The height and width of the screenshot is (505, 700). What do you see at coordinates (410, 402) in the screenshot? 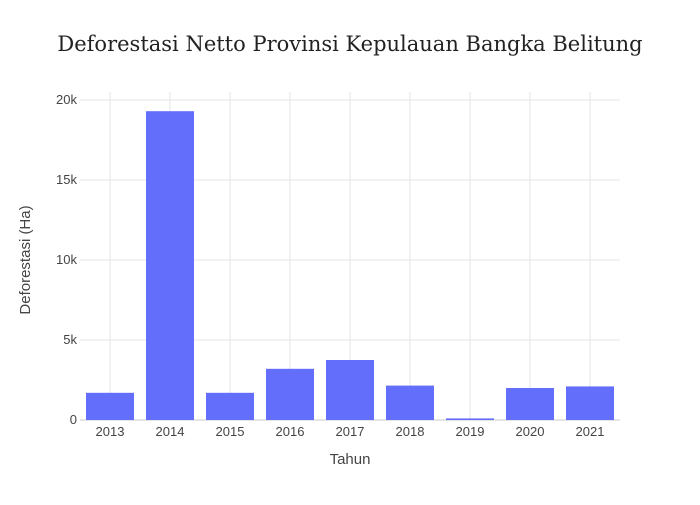
I see `bar-2018` at bounding box center [410, 402].